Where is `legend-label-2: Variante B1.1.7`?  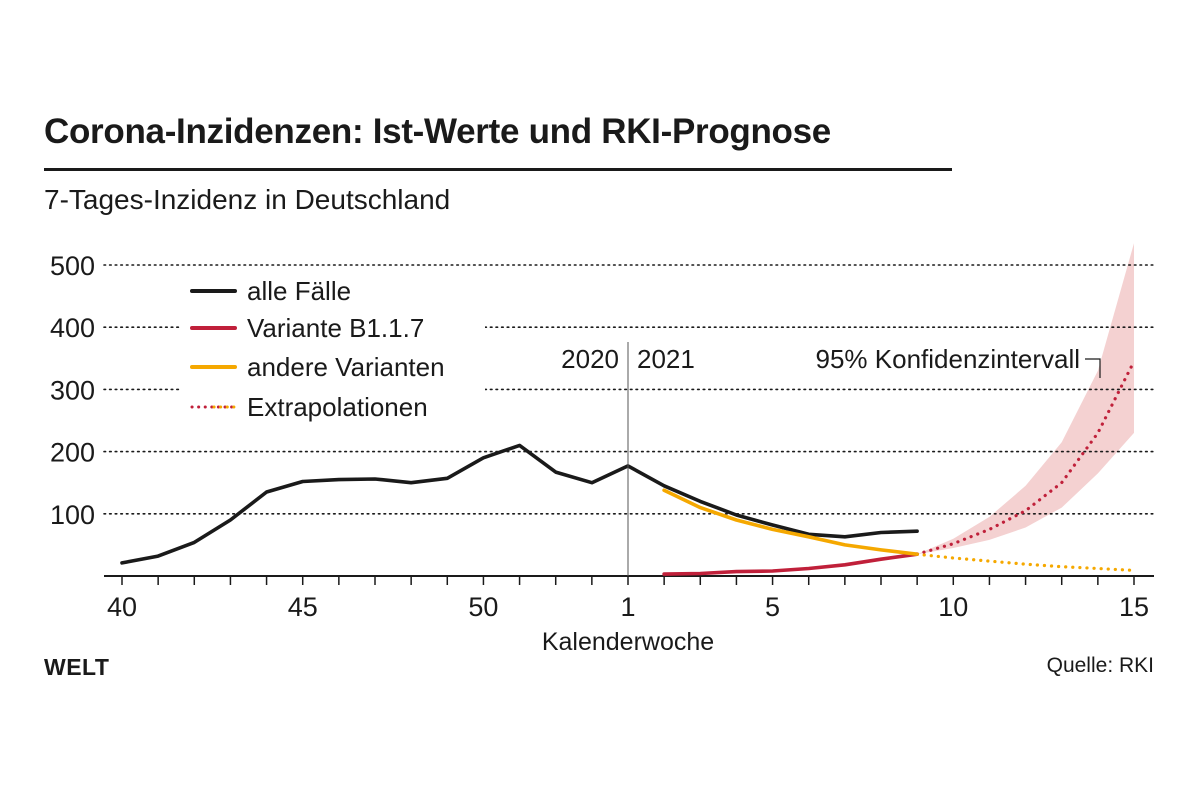 legend-label-2: Variante B1.1.7 is located at coordinates (335, 328).